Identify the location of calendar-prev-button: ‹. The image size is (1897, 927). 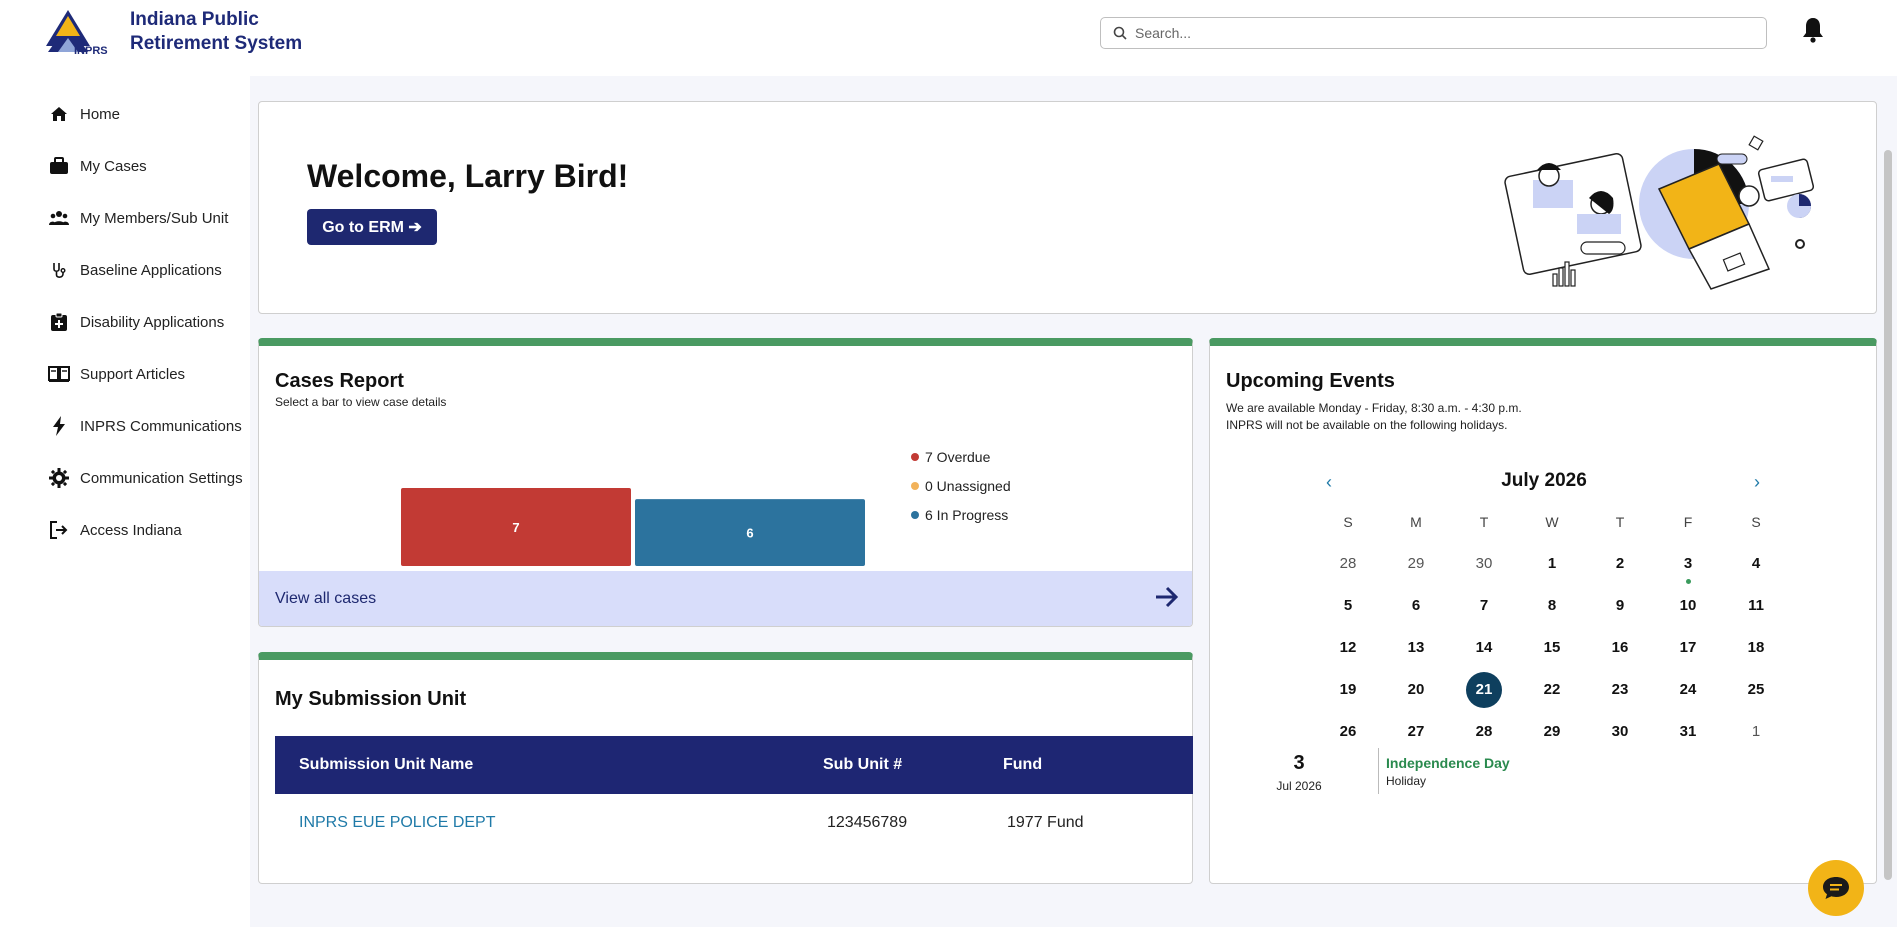
(1329, 482).